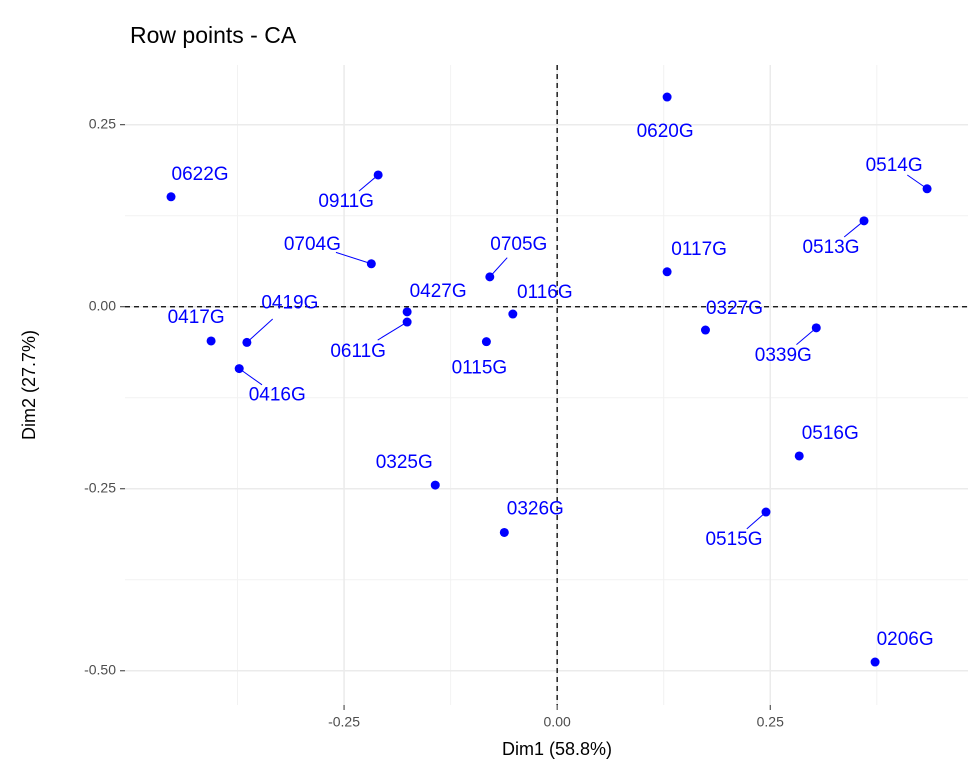  What do you see at coordinates (557, 749) in the screenshot?
I see `x-axis-title: Dim1 (58.8%)` at bounding box center [557, 749].